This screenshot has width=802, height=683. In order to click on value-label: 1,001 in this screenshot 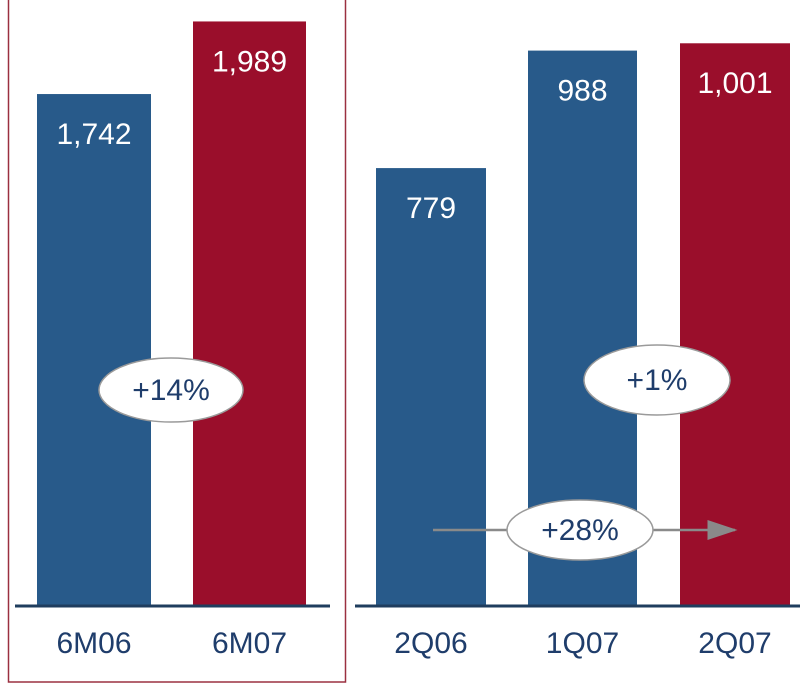, I will do `click(734, 83)`.